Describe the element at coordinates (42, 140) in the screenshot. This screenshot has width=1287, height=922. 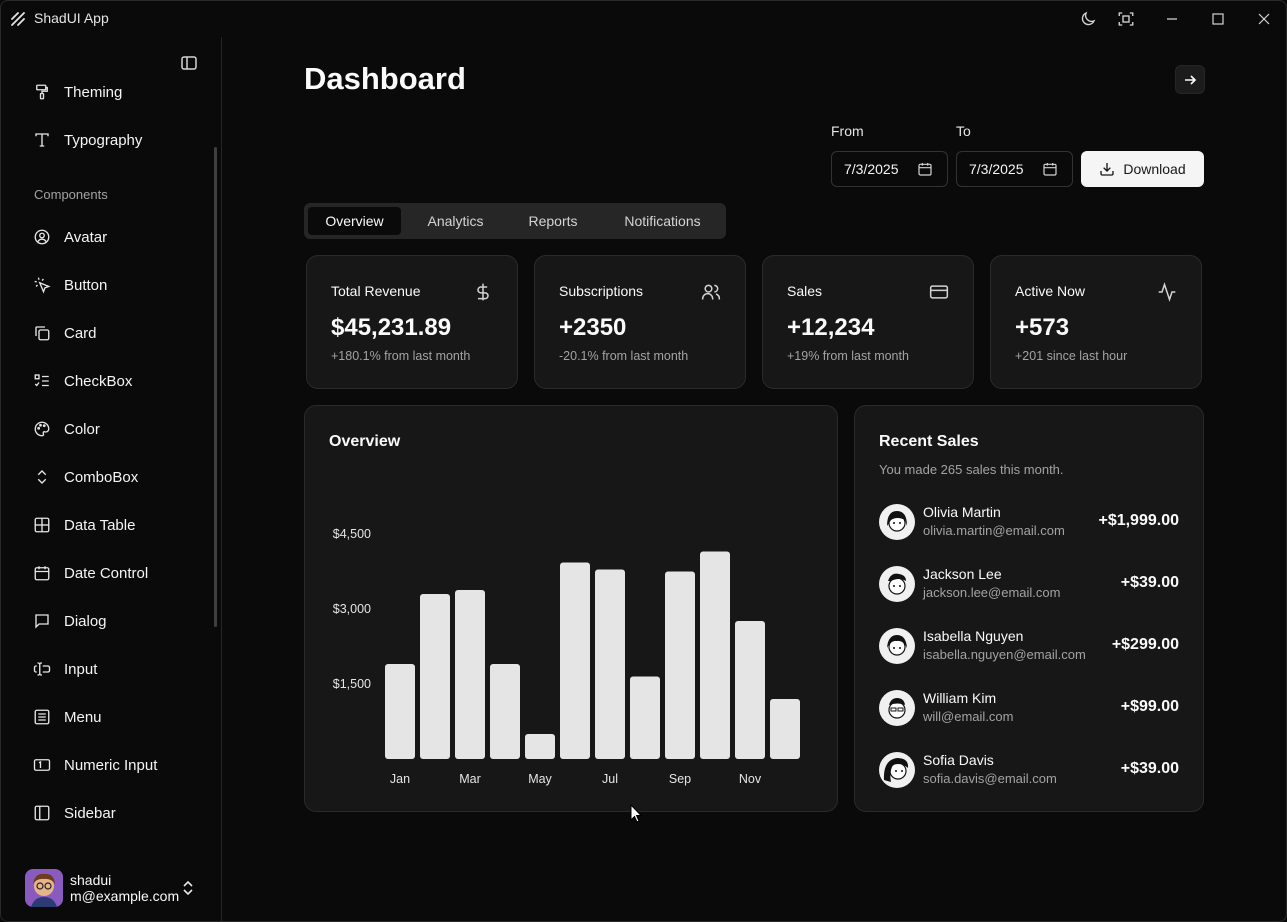
I see `type-icon` at that location.